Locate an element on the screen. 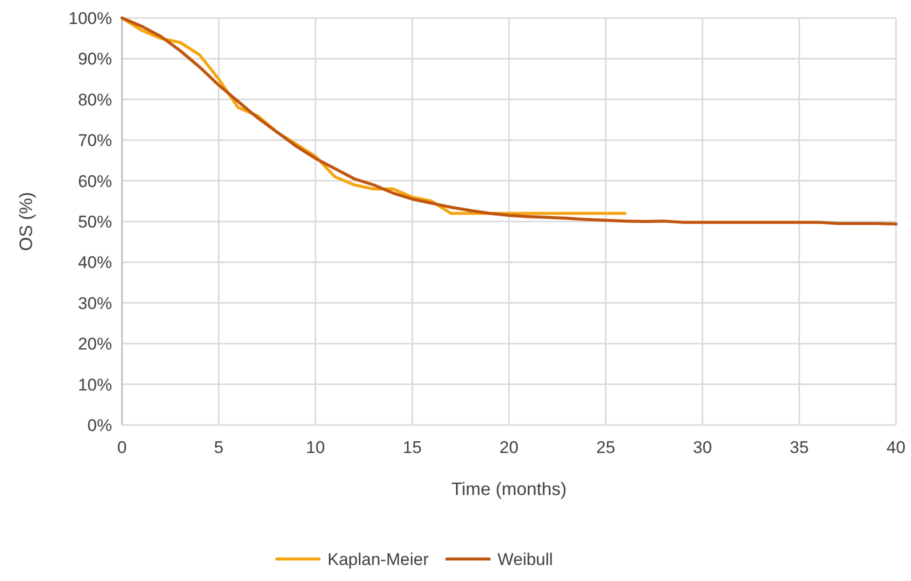 The height and width of the screenshot is (581, 911). y-tick-label: 80% is located at coordinates (95, 100).